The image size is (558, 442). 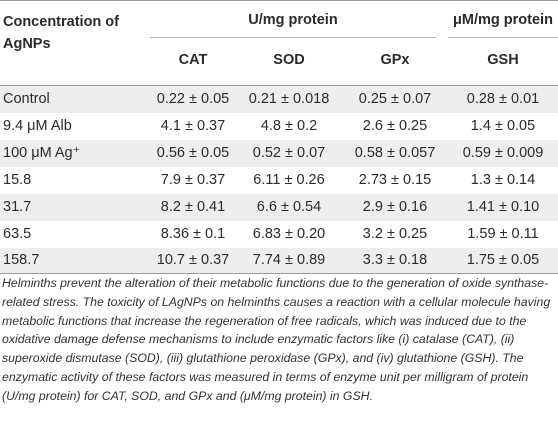 I want to click on column-header-sod: SOD, so click(x=289, y=60).